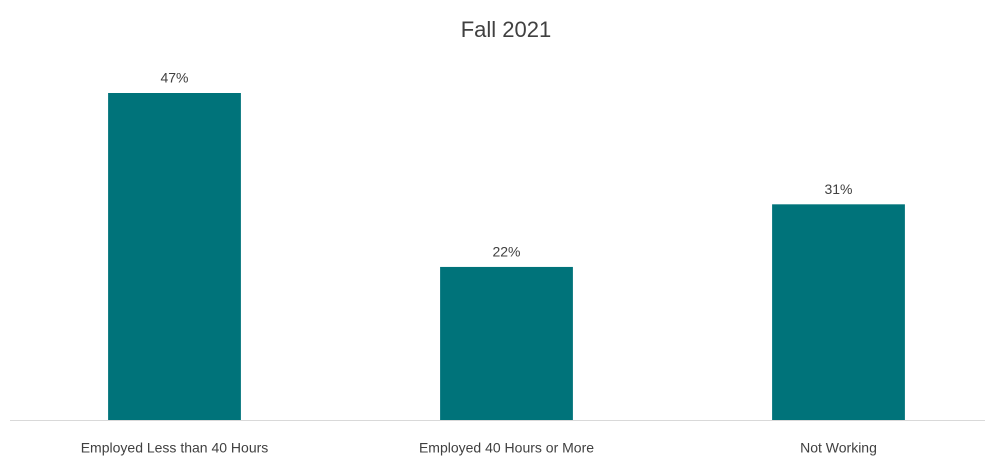 The image size is (993, 460). What do you see at coordinates (838, 448) in the screenshot?
I see `x-tick-label: Not Working` at bounding box center [838, 448].